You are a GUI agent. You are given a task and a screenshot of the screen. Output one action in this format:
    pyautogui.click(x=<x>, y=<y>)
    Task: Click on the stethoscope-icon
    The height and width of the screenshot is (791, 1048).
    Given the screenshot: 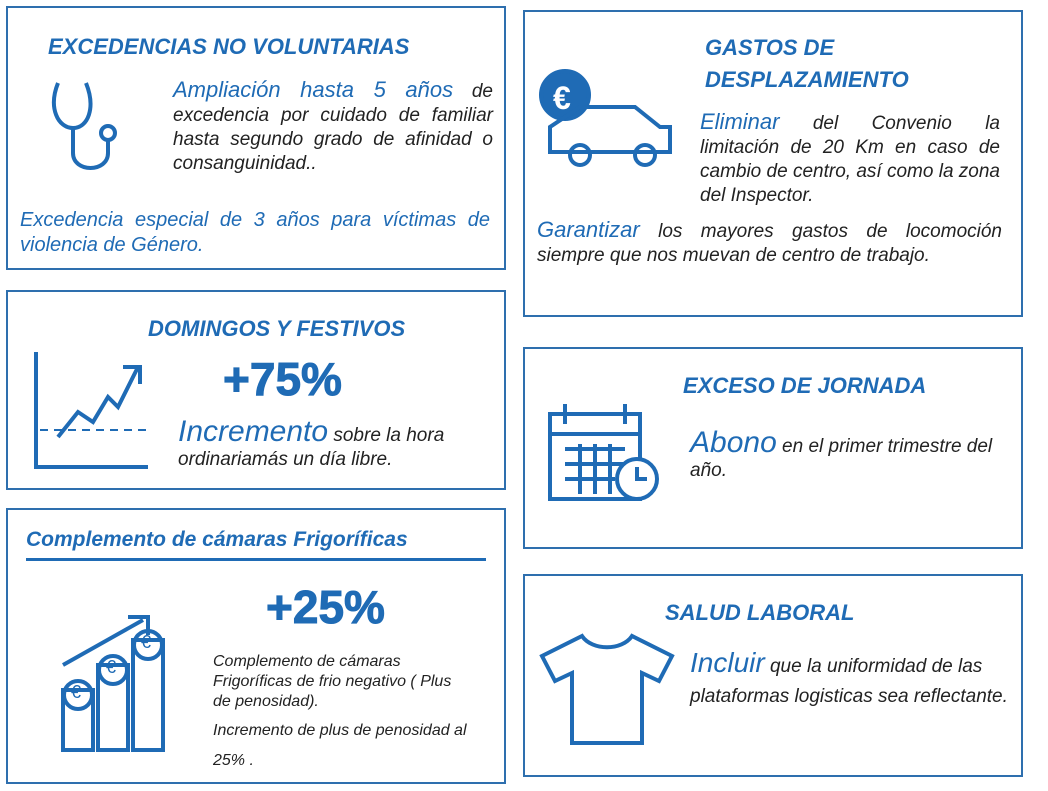 What is the action you would take?
    pyautogui.click(x=84, y=126)
    